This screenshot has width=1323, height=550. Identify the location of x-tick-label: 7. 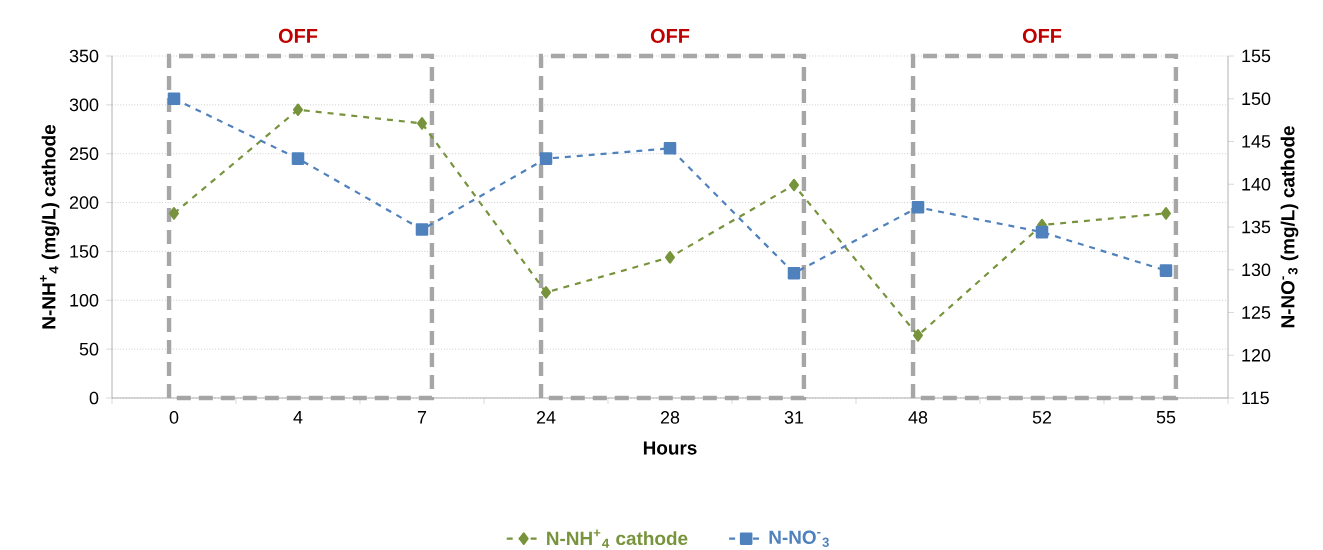
(422, 417).